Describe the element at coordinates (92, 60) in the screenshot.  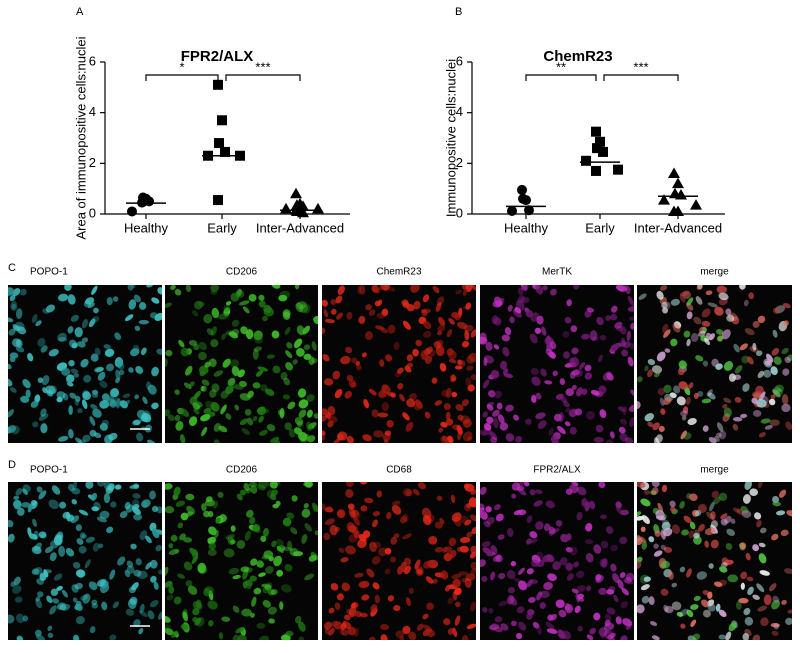
I see `y-tick-label: 6` at that location.